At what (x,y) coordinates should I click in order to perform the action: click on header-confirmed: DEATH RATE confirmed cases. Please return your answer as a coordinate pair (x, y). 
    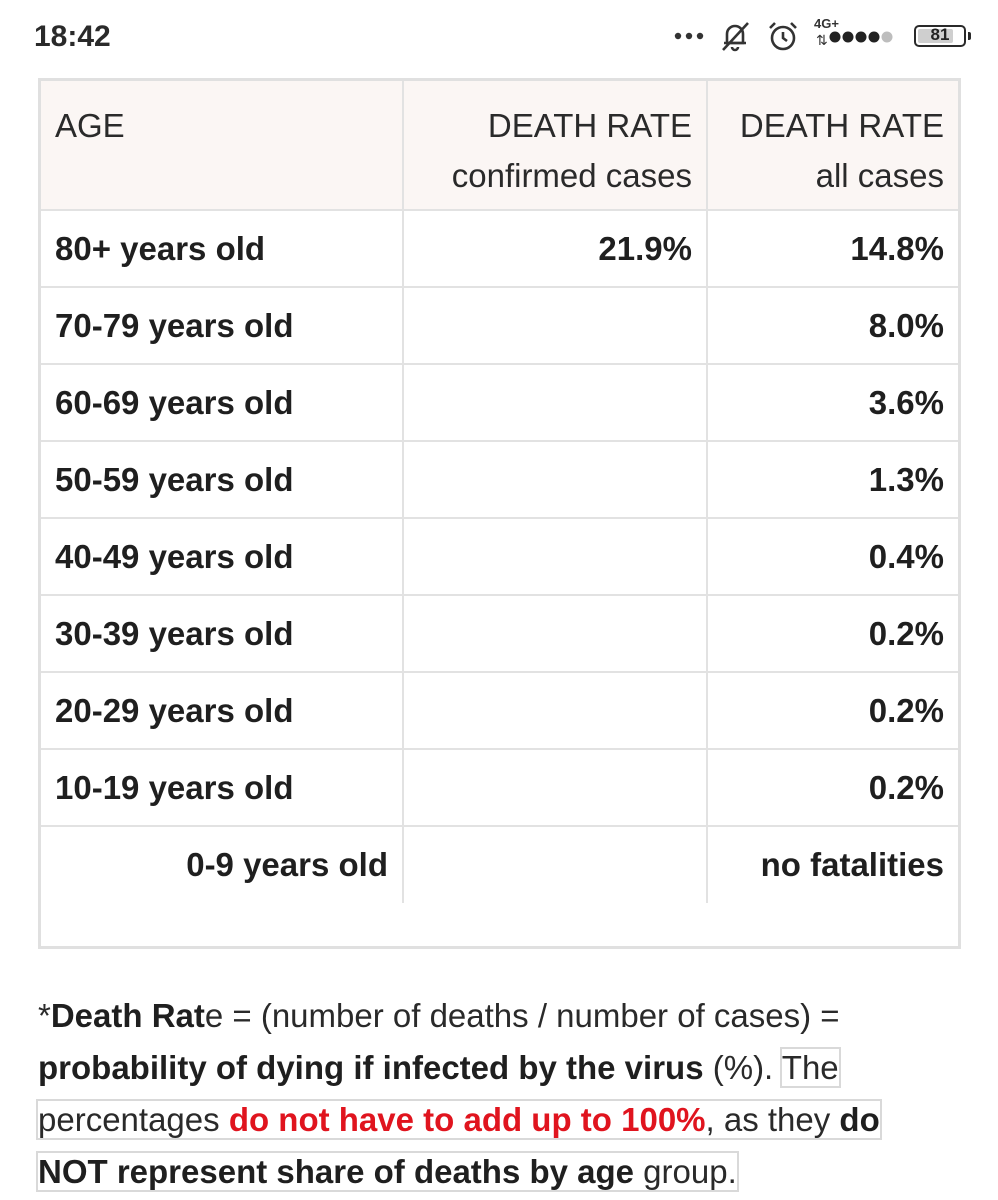
    Looking at the image, I should click on (555, 146).